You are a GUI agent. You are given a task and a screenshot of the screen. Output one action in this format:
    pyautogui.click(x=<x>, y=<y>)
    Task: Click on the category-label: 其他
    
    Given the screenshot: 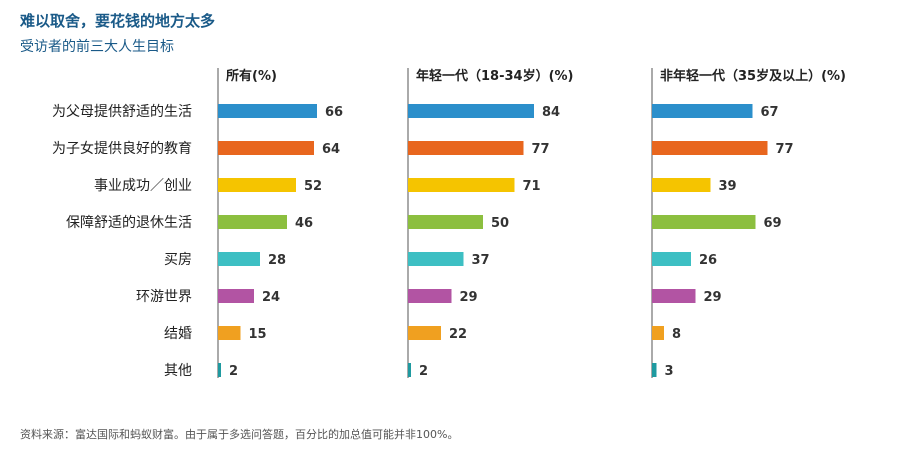 What is the action you would take?
    pyautogui.click(x=178, y=371)
    